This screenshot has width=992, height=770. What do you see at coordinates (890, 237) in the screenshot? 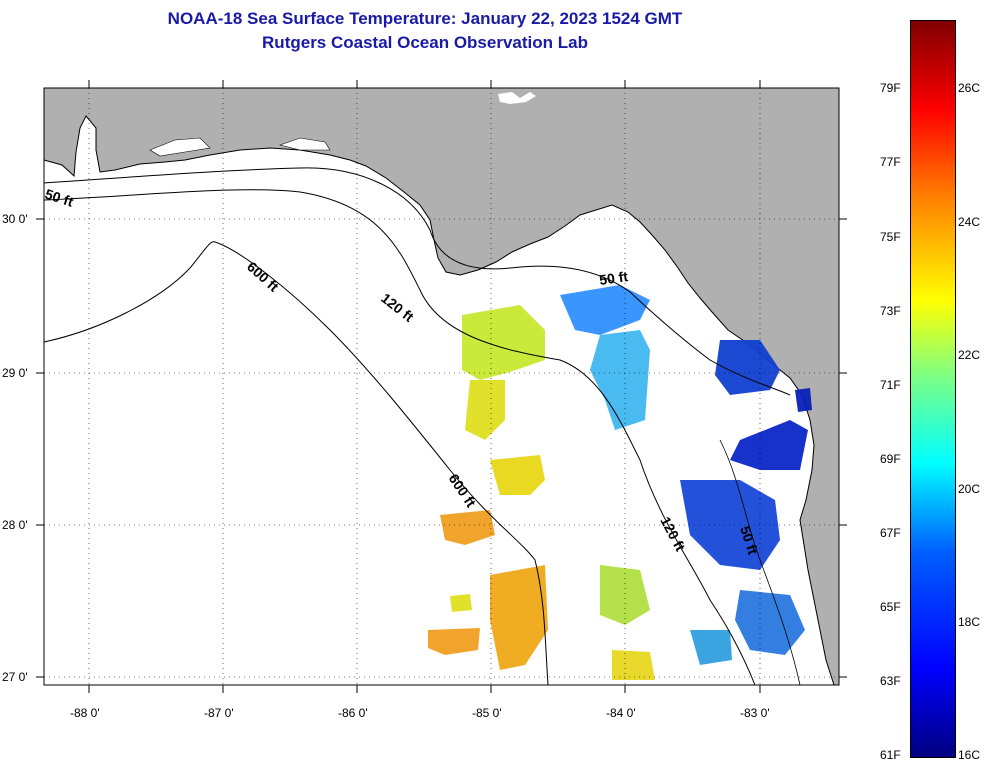
I see `colorbar-label-f: 75F` at bounding box center [890, 237].